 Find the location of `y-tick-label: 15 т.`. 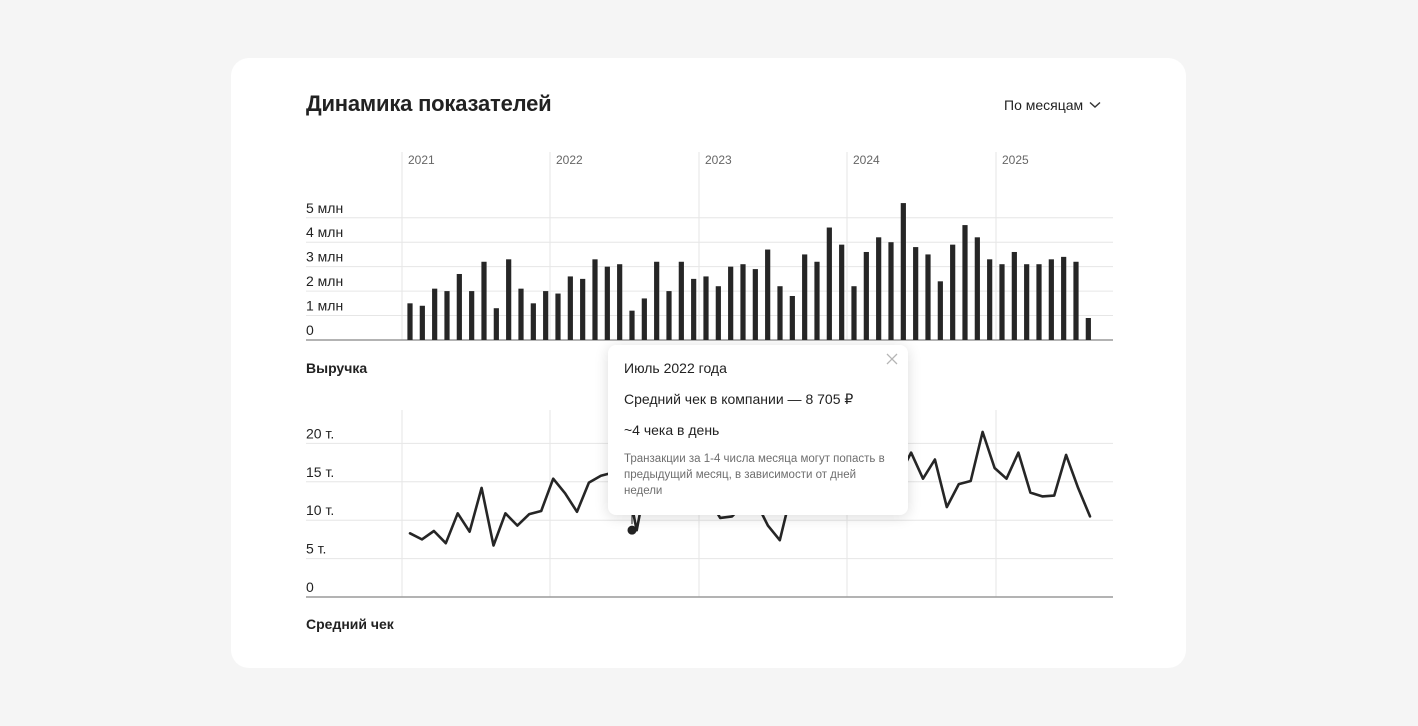

y-tick-label: 15 т. is located at coordinates (320, 472).